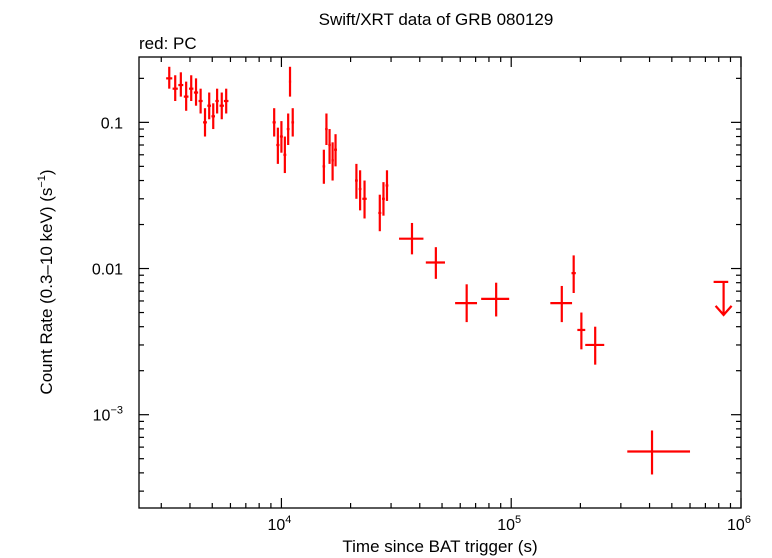 This screenshot has width=772, height=558. Describe the element at coordinates (102, 416) in the screenshot. I see `y-tick-label-base: 10` at that location.